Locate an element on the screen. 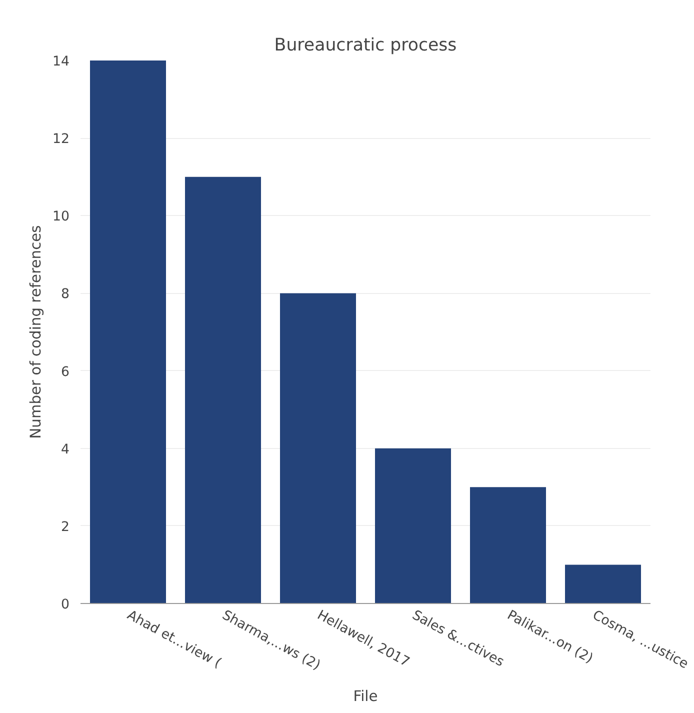 The image size is (694, 713). y-tick-label: 6 is located at coordinates (65, 372).